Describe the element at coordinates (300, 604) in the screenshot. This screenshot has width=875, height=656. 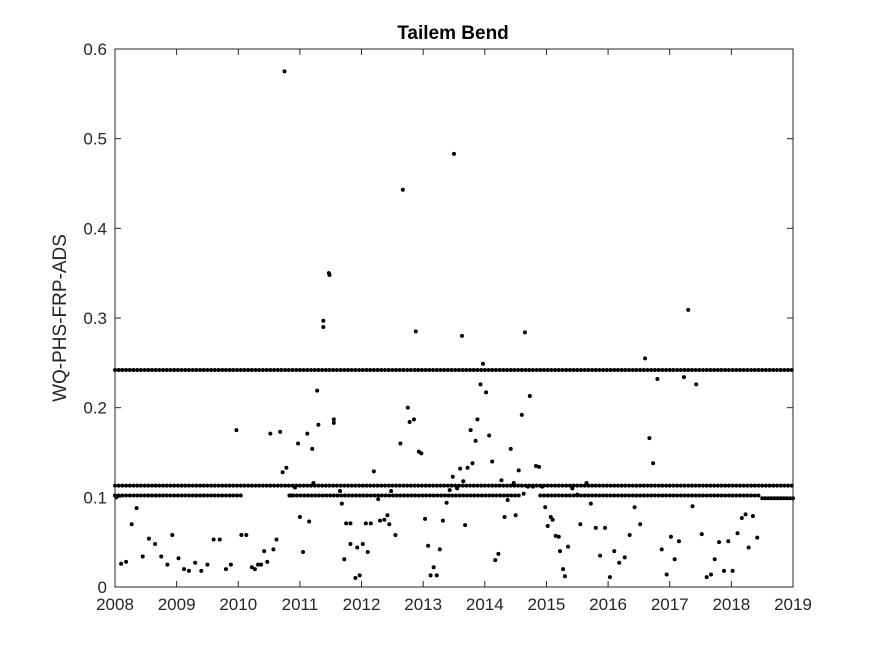
I see `x-tick-label: 2011` at that location.